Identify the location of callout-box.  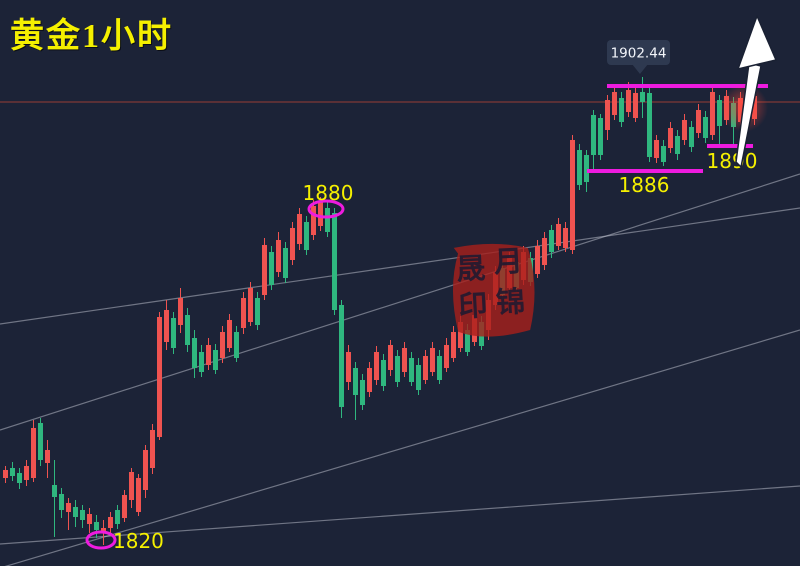
(638, 52).